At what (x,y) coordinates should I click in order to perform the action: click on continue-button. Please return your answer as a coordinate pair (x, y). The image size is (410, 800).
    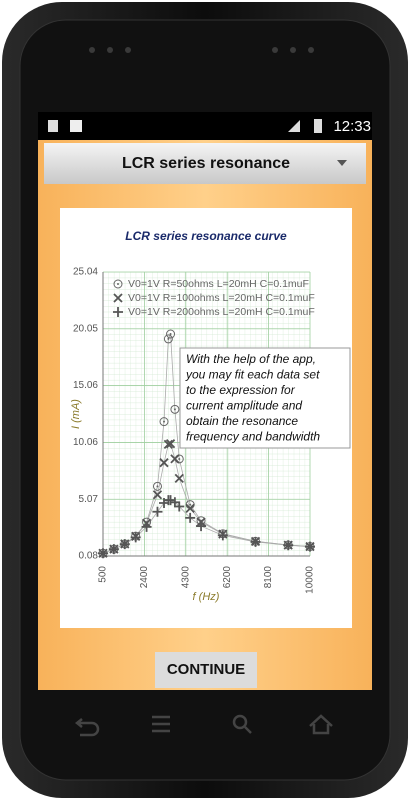
    Looking at the image, I should click on (206, 670).